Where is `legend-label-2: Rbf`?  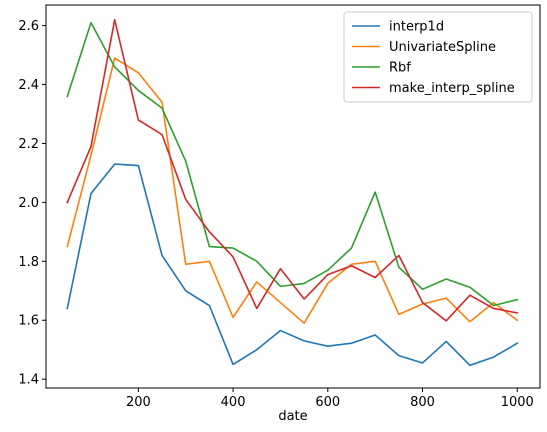 legend-label-2: Rbf is located at coordinates (400, 68).